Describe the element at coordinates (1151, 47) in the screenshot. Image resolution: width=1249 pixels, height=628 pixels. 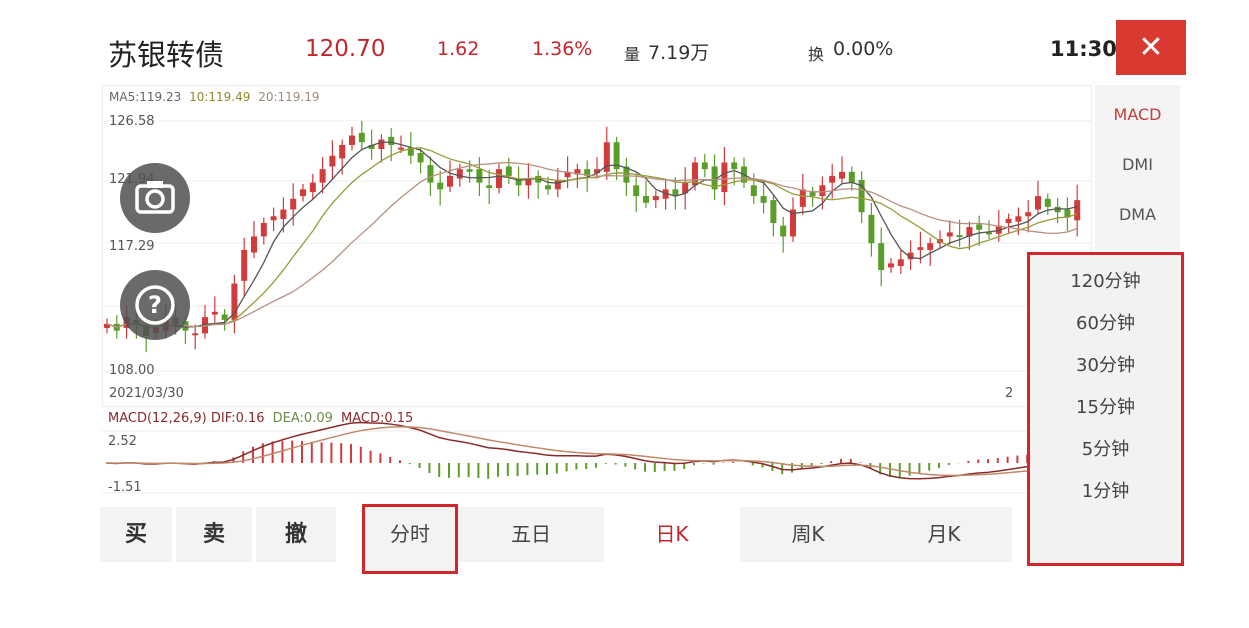
I see `close-button: ✕` at that location.